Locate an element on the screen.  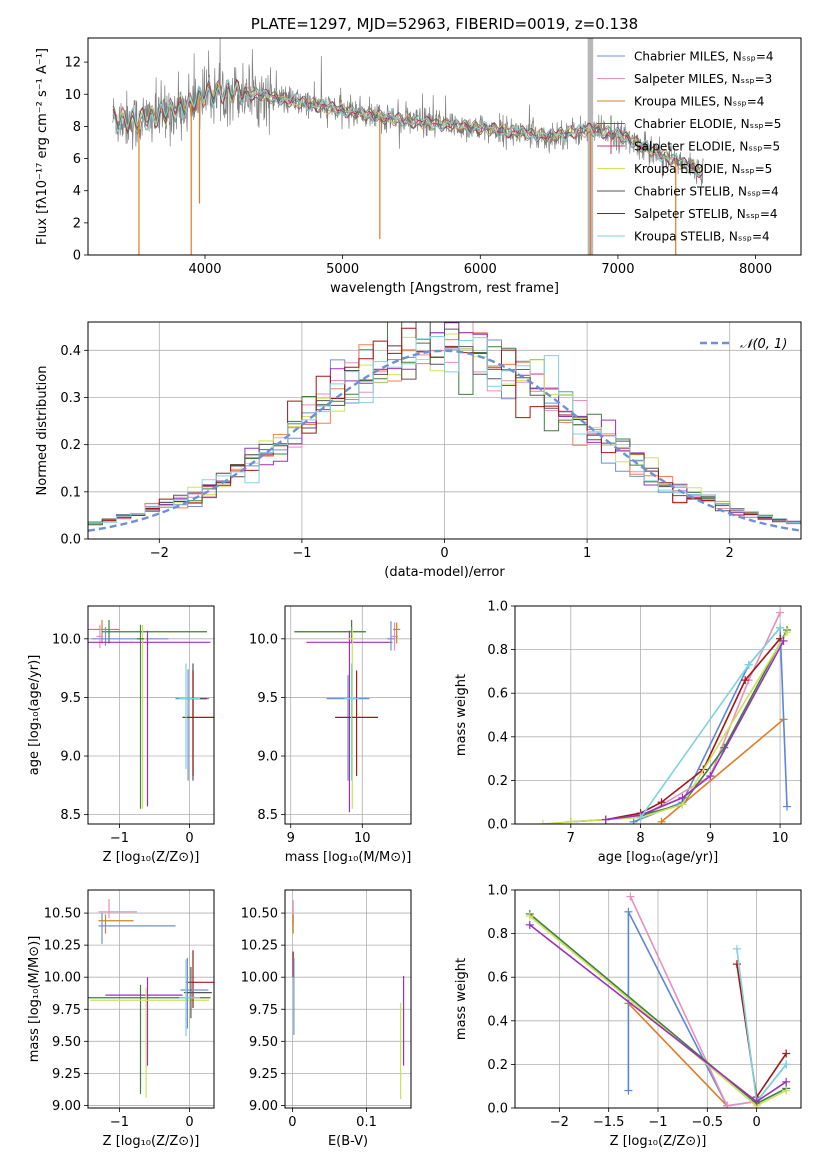
legend-label: Chabrier ELODIE, Nₛₛₚ=5 is located at coordinates (707, 124).